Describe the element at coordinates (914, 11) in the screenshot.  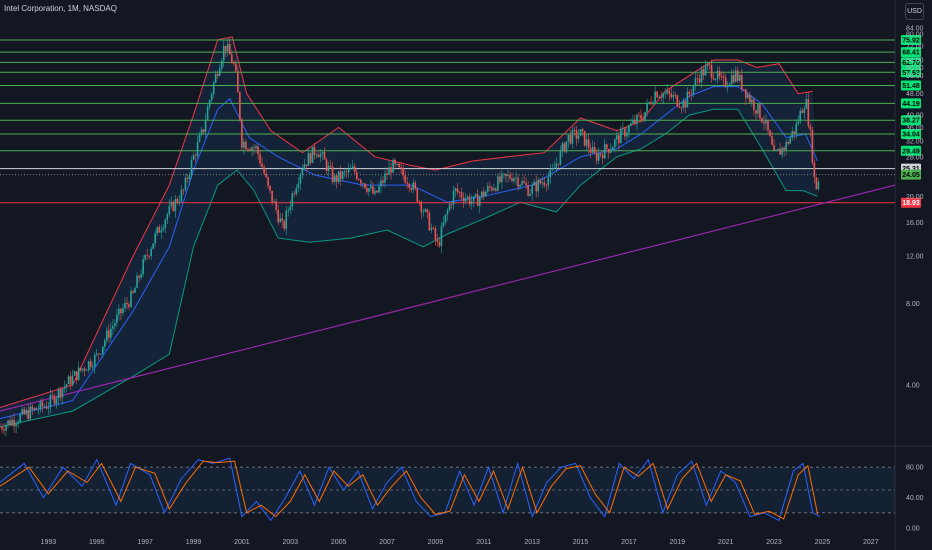
I see `currency-button: USD` at that location.